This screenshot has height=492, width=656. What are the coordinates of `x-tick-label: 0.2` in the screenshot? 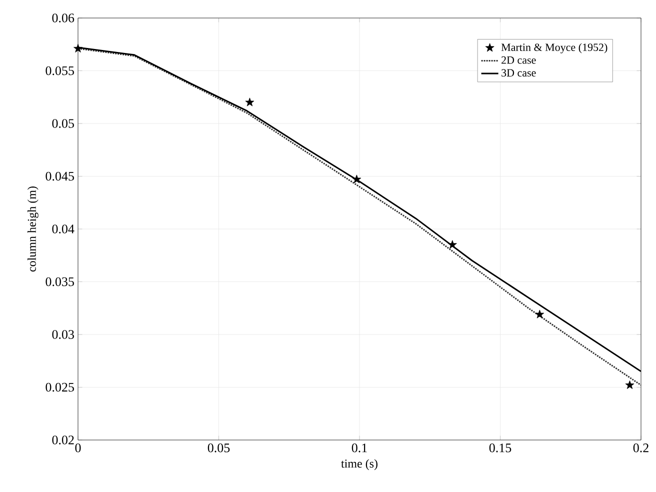 It's located at (640, 448).